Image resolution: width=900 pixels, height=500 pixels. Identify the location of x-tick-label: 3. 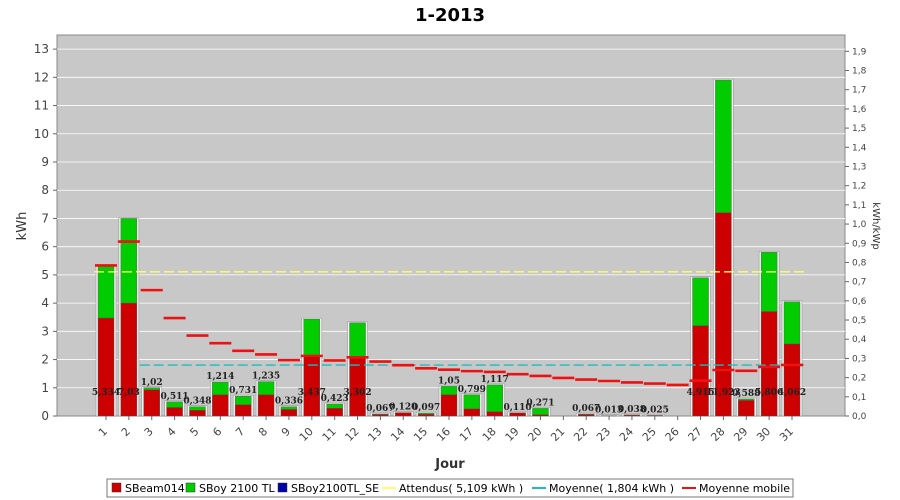
(149, 432).